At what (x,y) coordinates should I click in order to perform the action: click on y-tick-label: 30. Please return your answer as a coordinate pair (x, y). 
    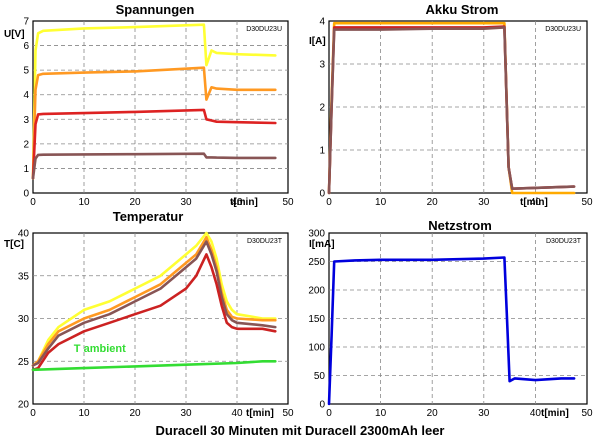
    Looking at the image, I should click on (24, 319).